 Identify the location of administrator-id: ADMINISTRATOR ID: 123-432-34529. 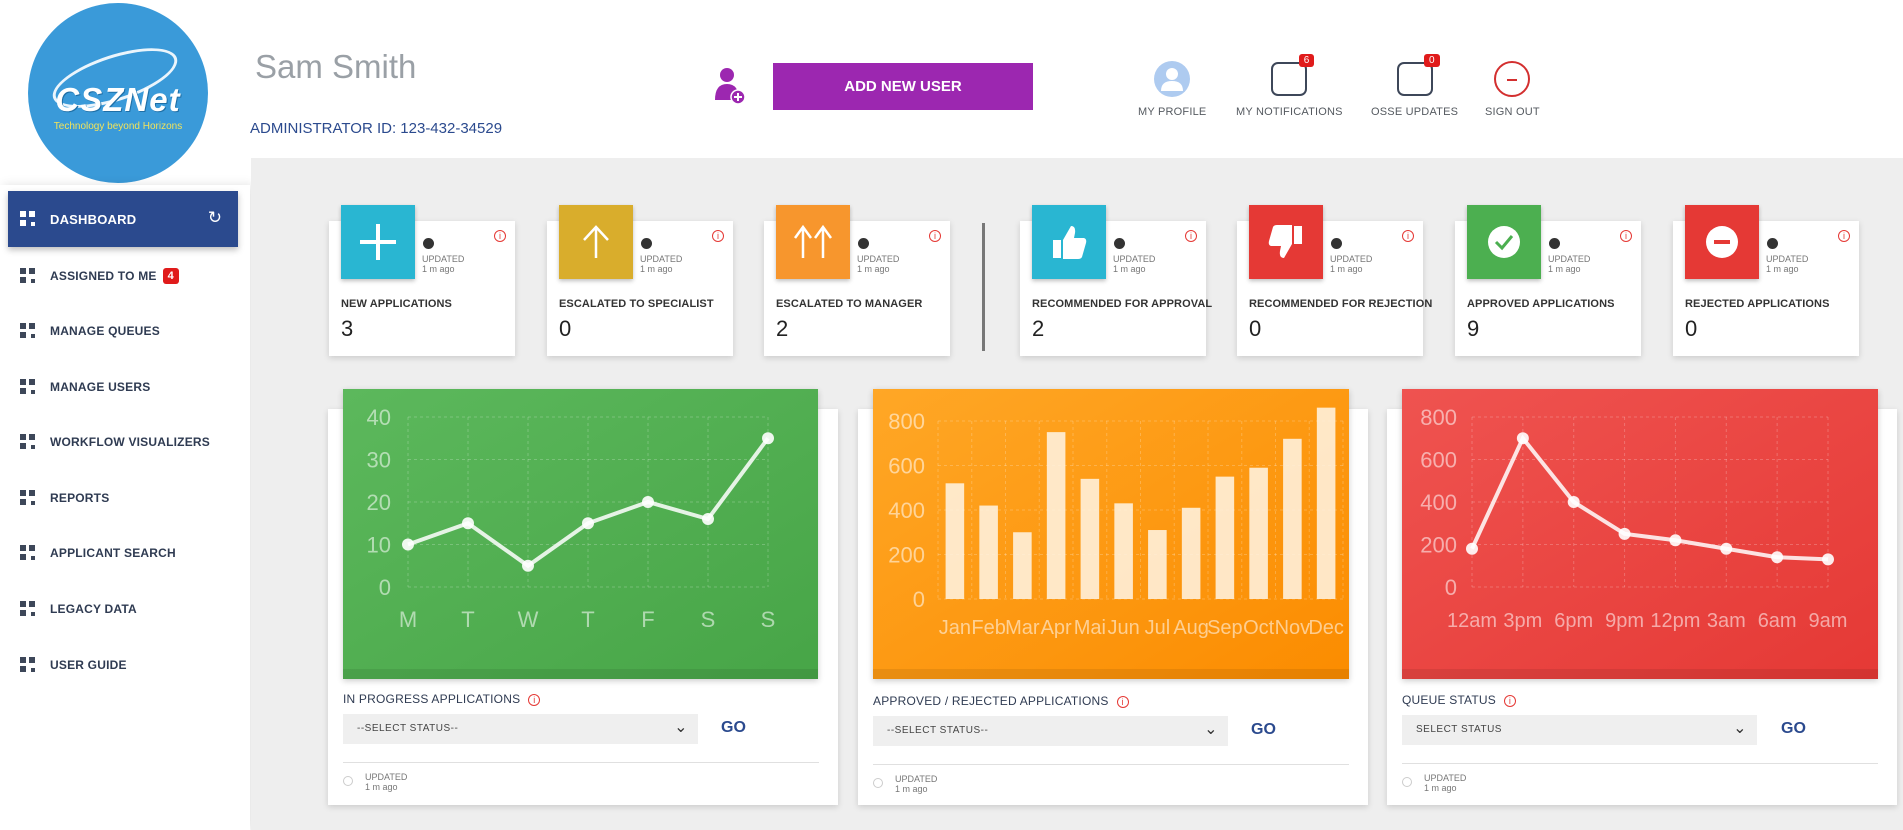
(376, 128).